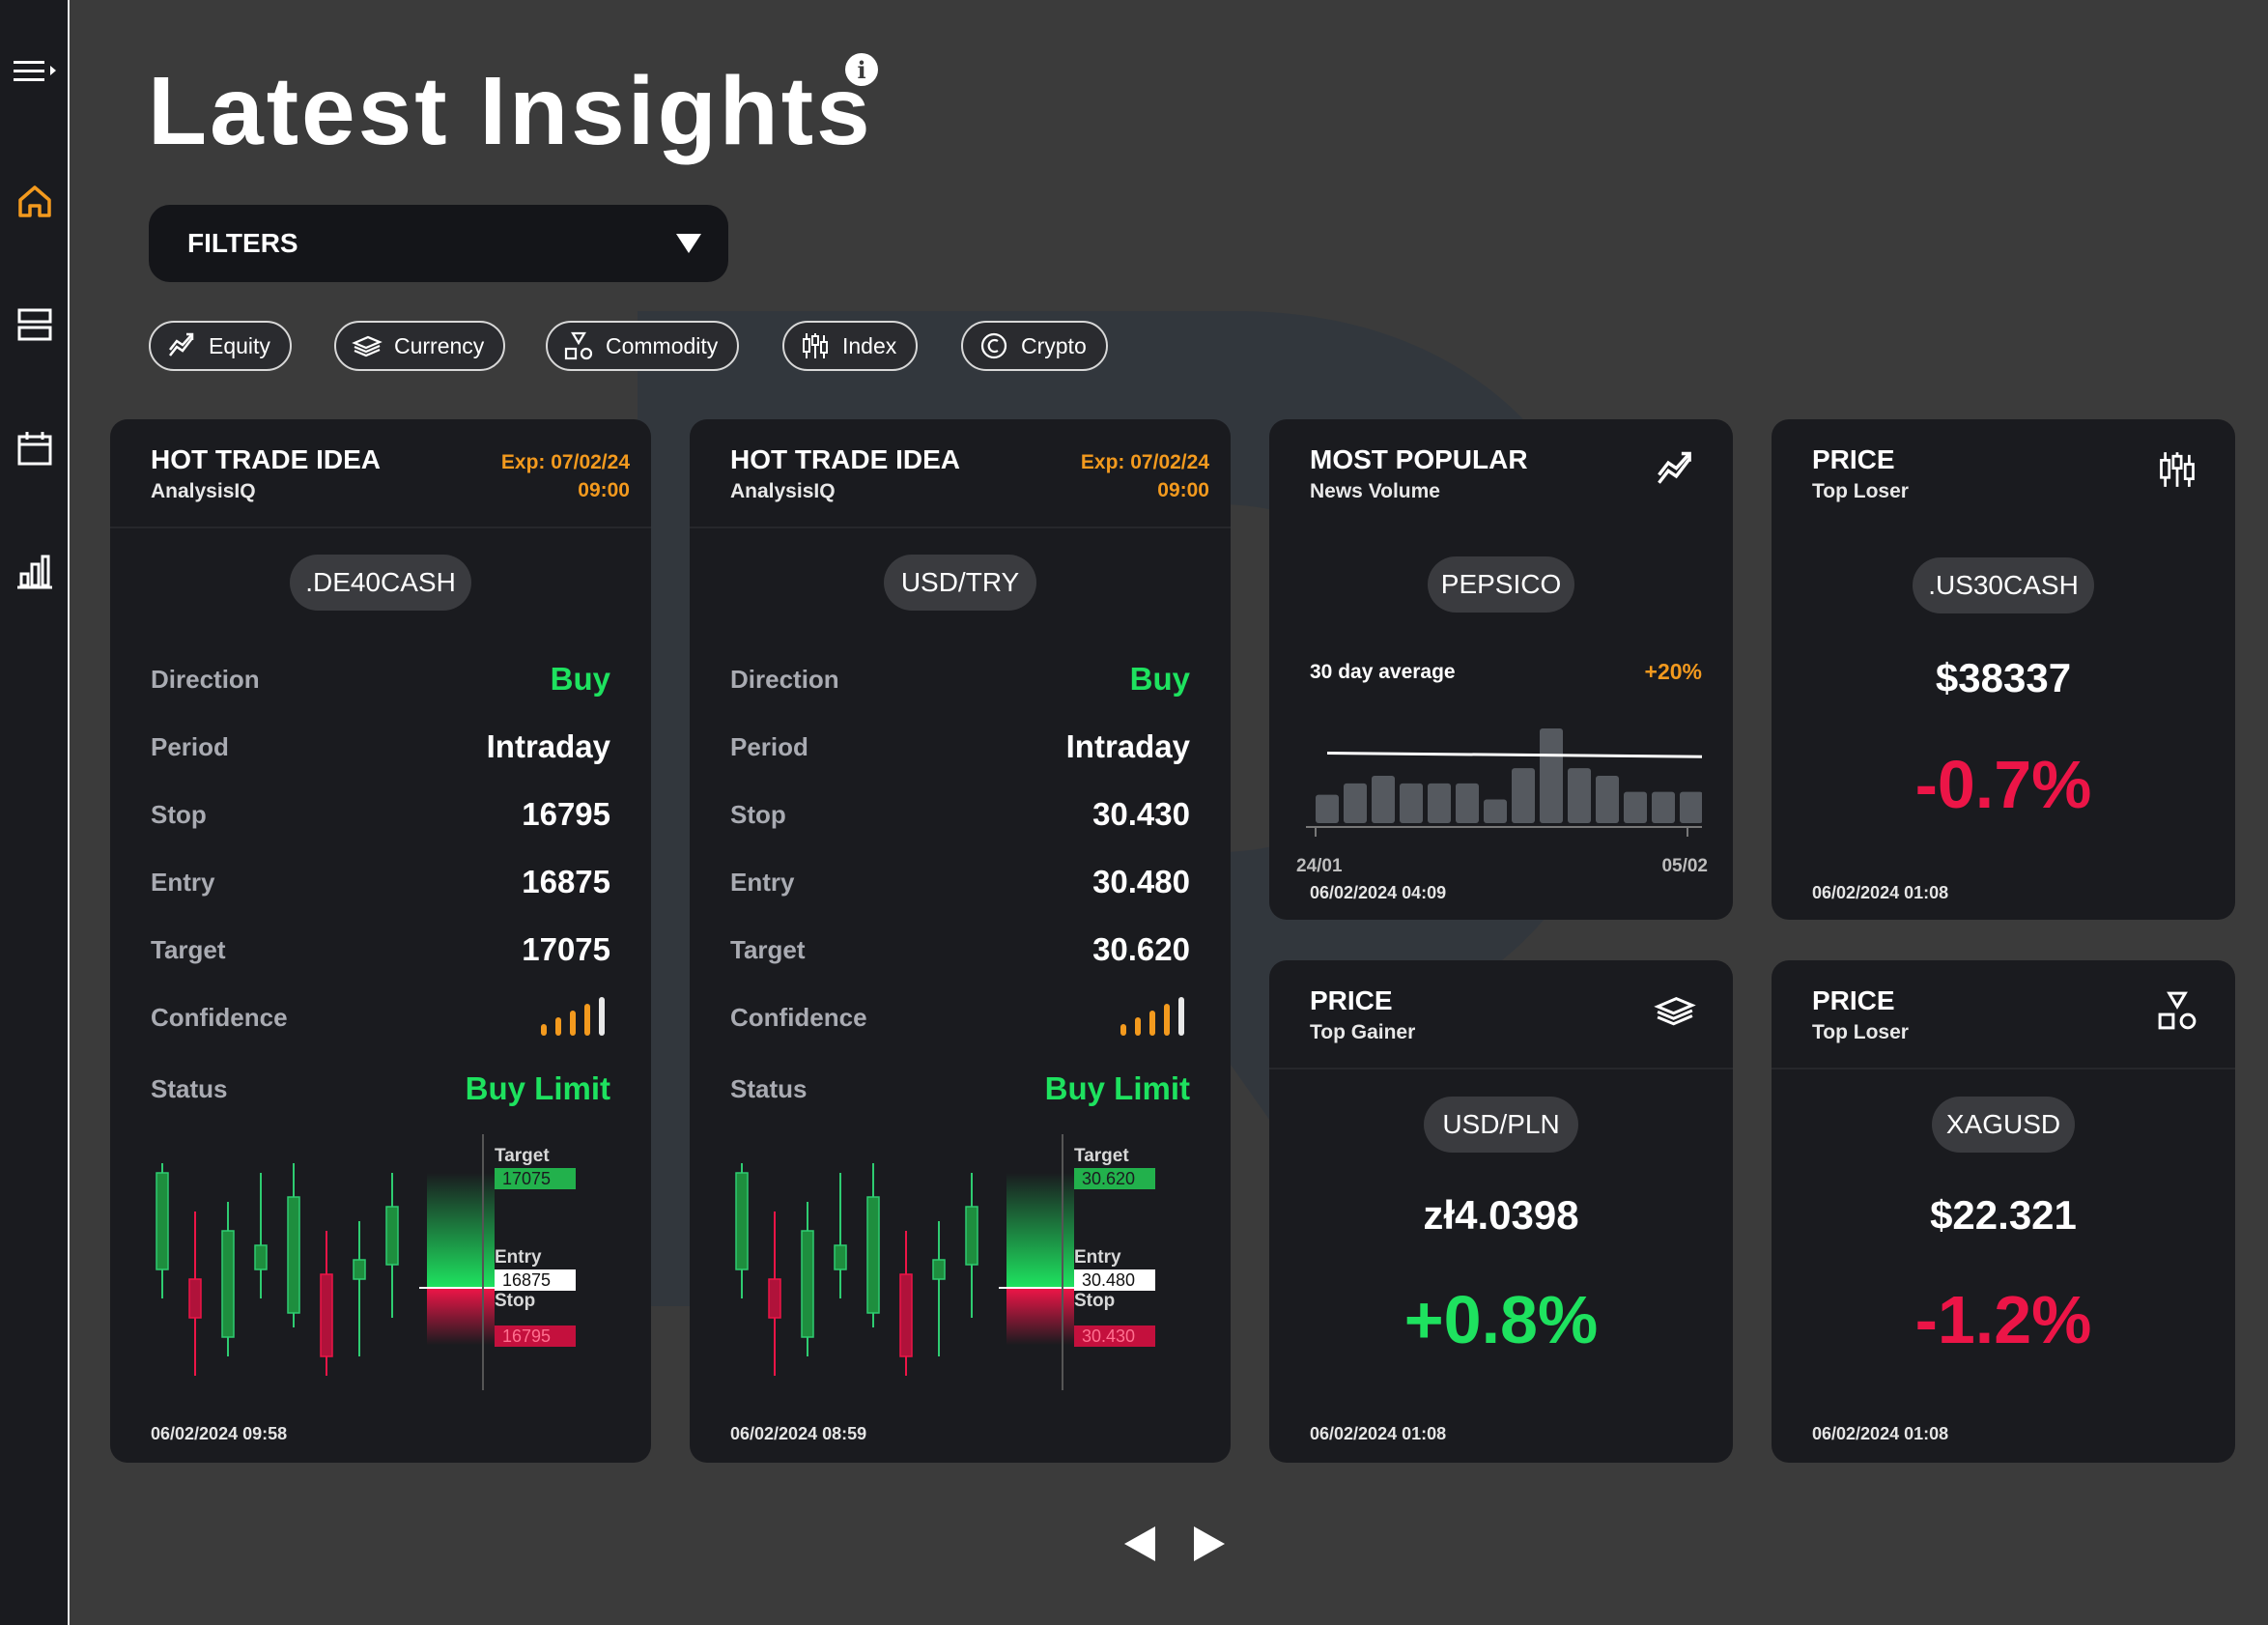 The image size is (2268, 1625). I want to click on direction-value: Buy, so click(1159, 679).